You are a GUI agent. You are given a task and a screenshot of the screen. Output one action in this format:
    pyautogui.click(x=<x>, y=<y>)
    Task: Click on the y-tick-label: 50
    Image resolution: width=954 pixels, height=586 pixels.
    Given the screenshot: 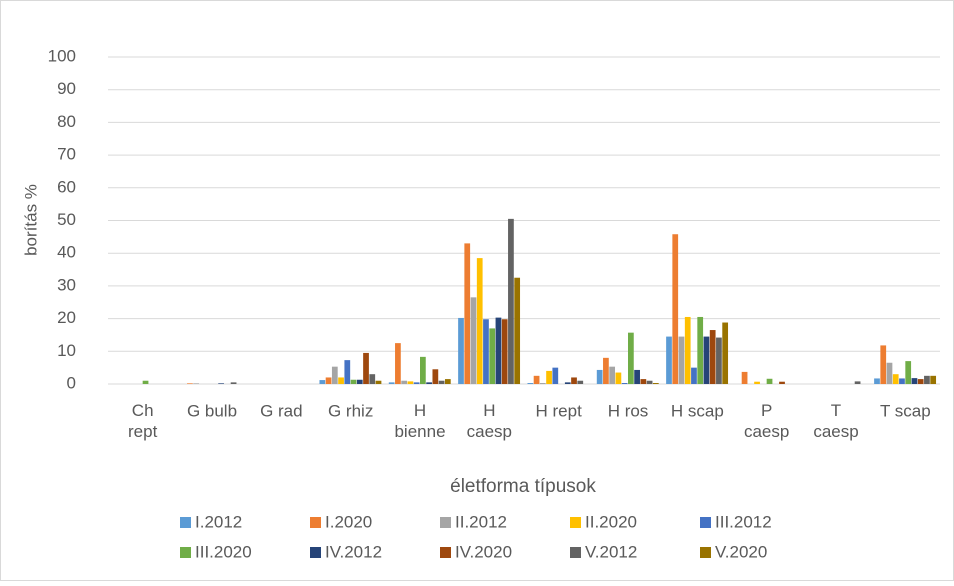 What is the action you would take?
    pyautogui.click(x=66, y=219)
    